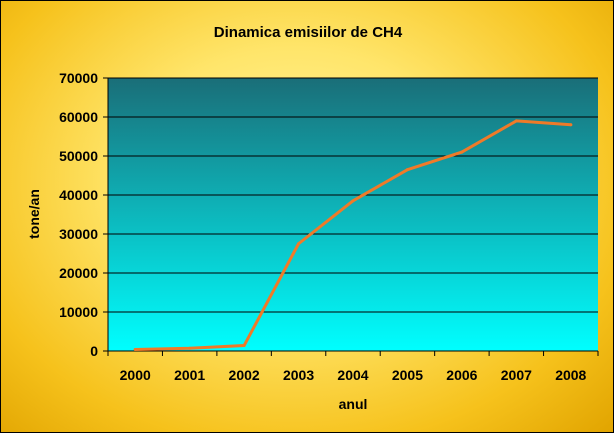 This screenshot has height=433, width=614. What do you see at coordinates (516, 375) in the screenshot?
I see `x-tick-label: 2007` at bounding box center [516, 375].